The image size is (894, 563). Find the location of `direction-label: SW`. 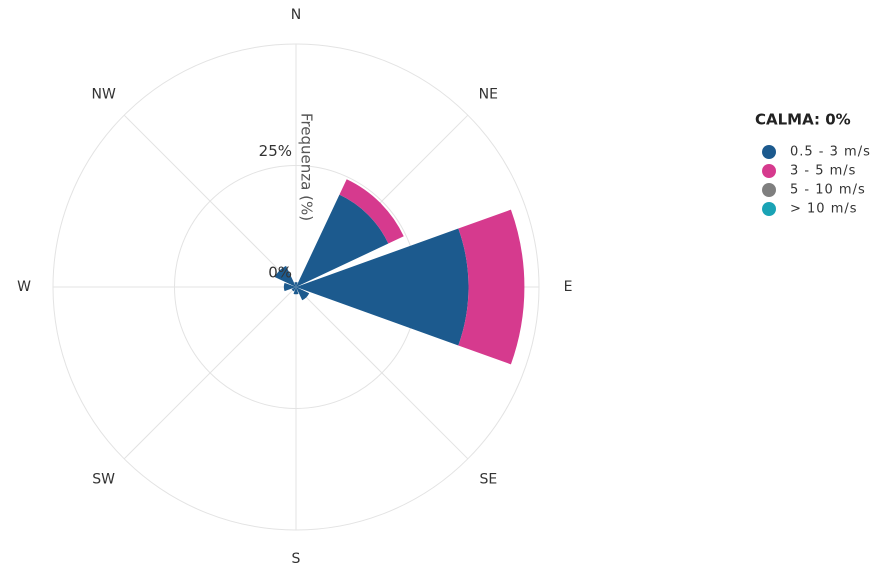

direction-label: SW is located at coordinates (103, 479).